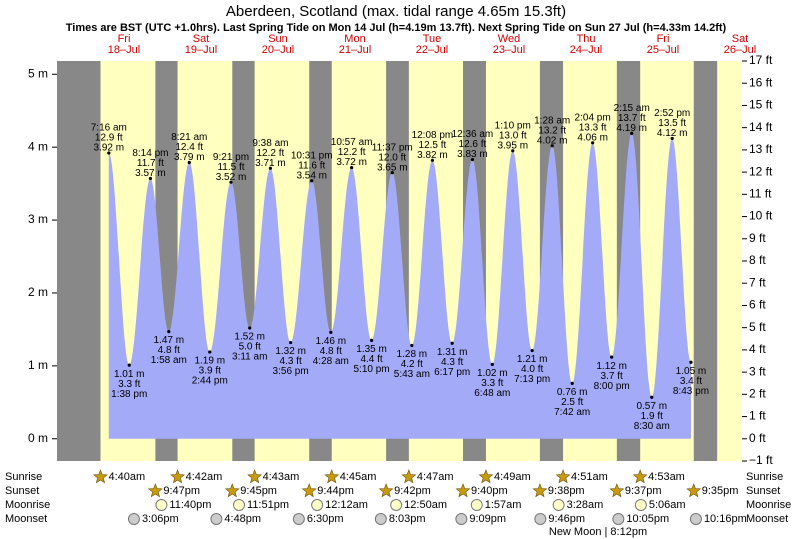 The width and height of the screenshot is (793, 539). What do you see at coordinates (593, 127) in the screenshot?
I see `tide-height-ft: 13.3 ft` at bounding box center [593, 127].